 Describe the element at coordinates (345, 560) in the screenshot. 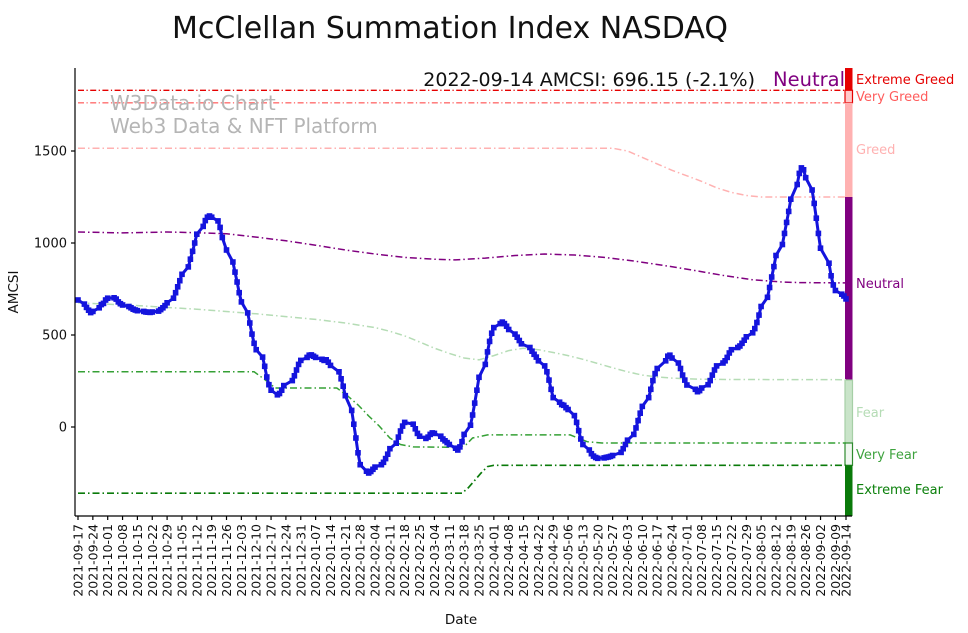

I see `x-tick-label: 2022-01-21` at that location.